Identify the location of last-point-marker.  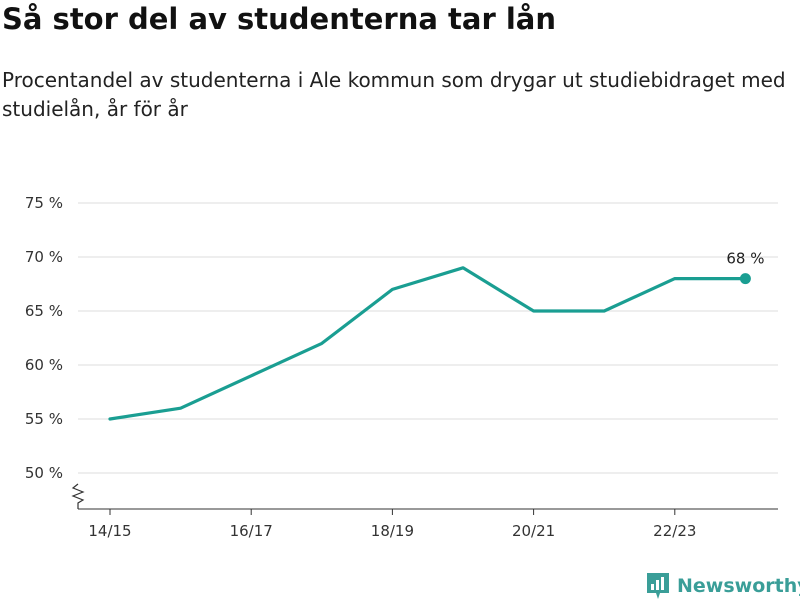
(745, 279).